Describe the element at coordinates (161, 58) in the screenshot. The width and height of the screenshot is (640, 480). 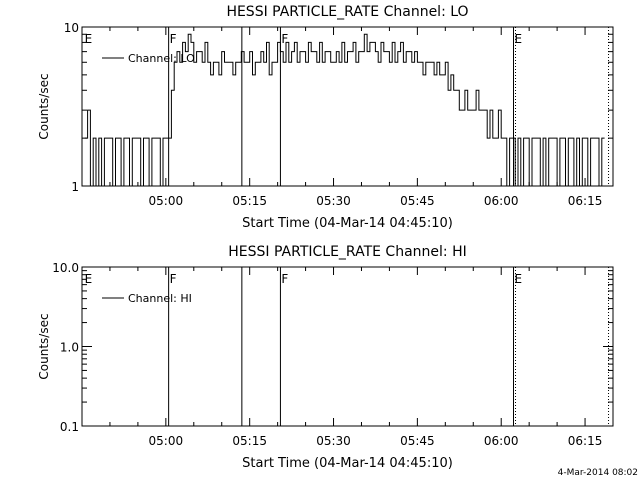
I see `legend-label-lo: Channel: LO` at that location.